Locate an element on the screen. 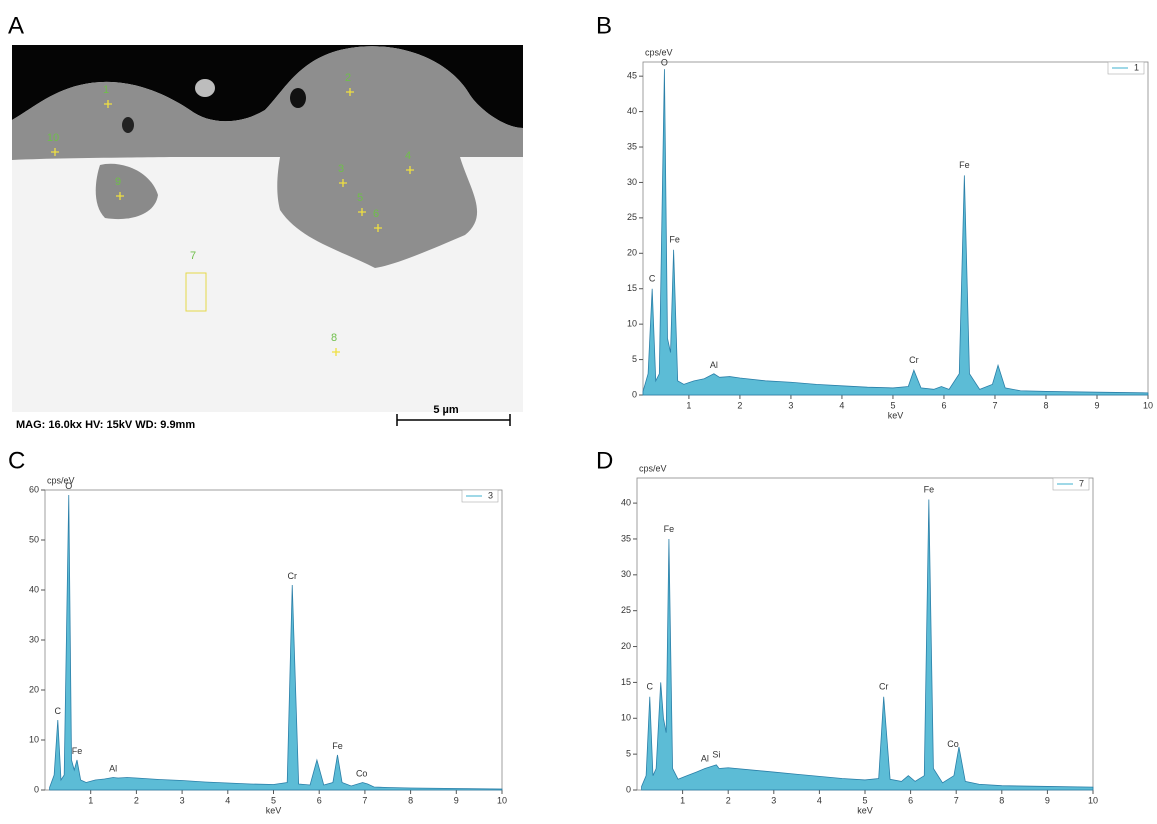 The image size is (1157, 824). spectrum is located at coordinates (867, 645).